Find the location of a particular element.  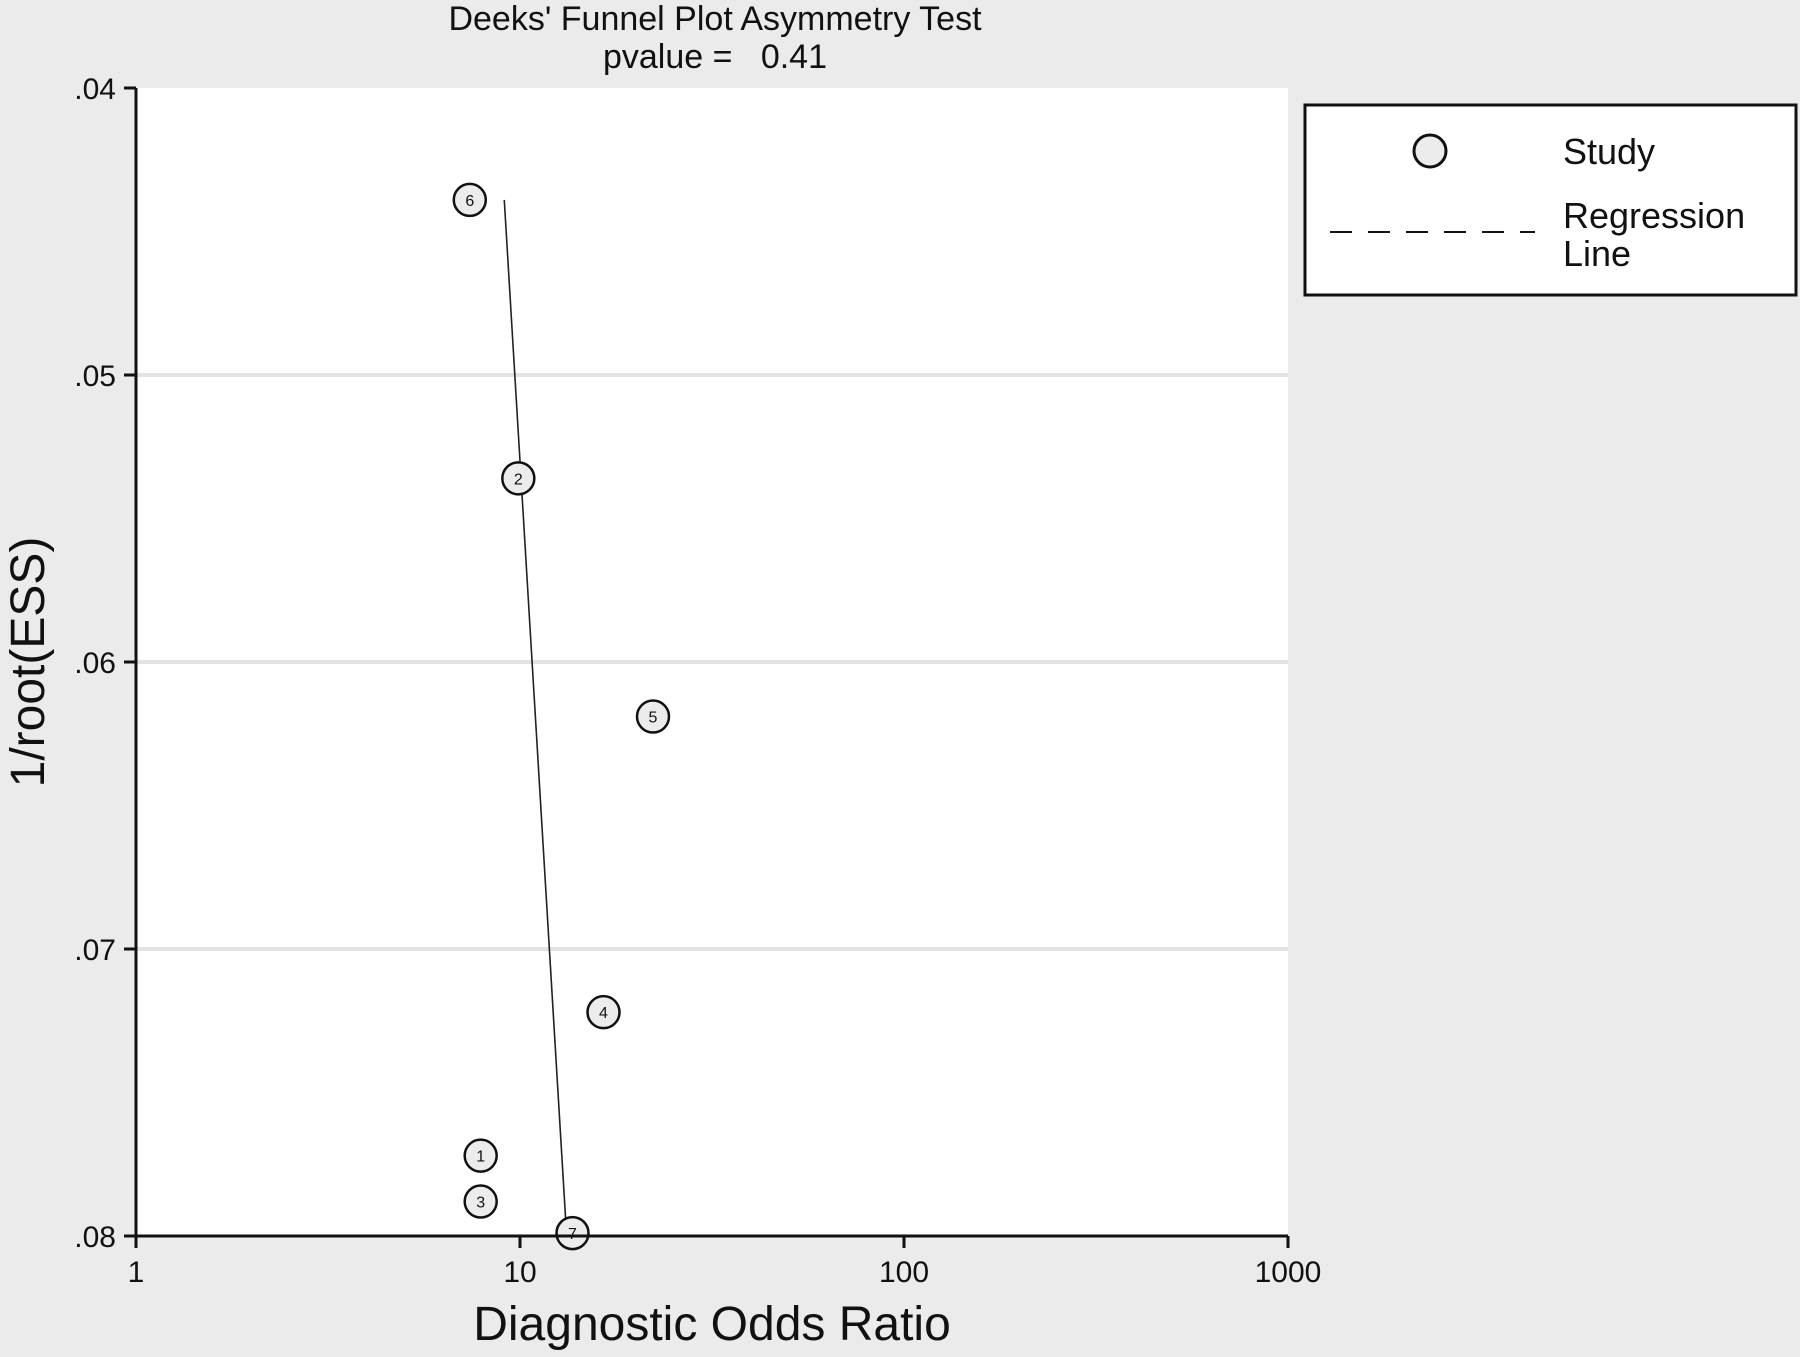

y-tick-label: .06 is located at coordinates (95, 663).